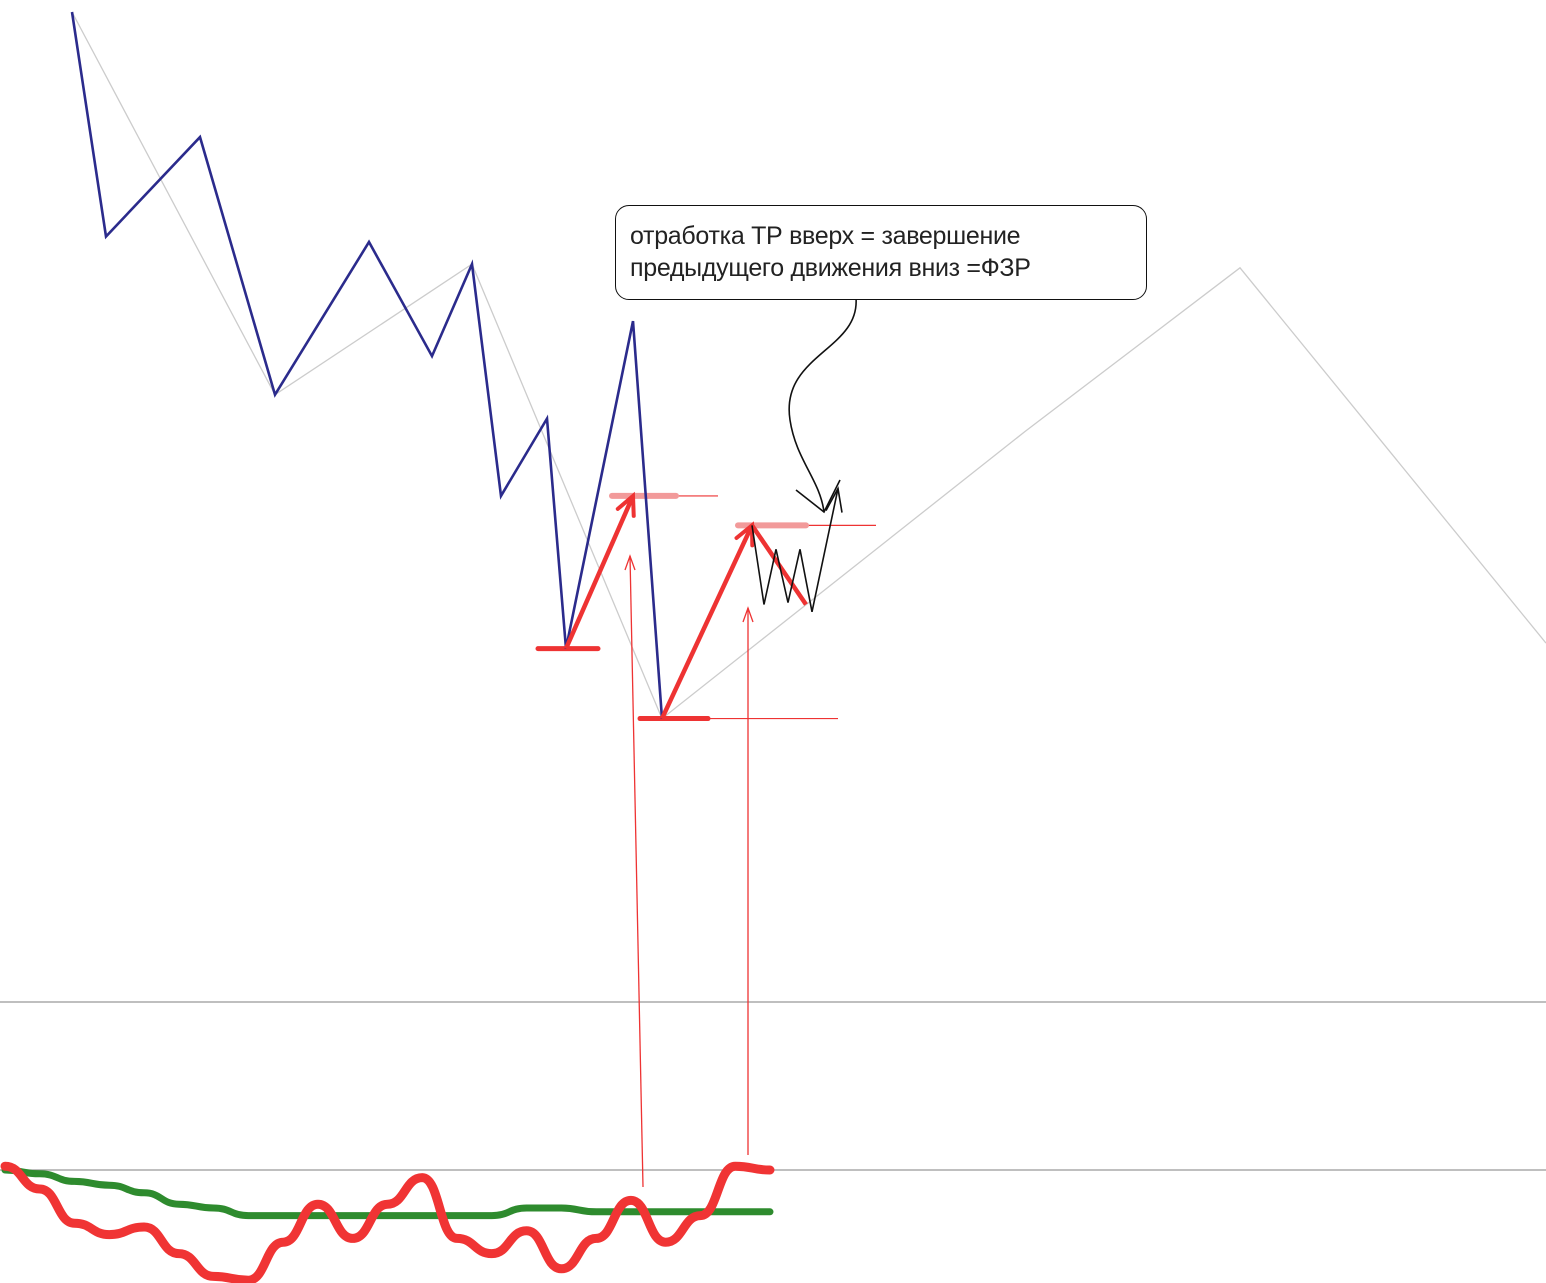 This screenshot has height=1283, width=1546. I want to click on callout-pointer, so click(822, 405).